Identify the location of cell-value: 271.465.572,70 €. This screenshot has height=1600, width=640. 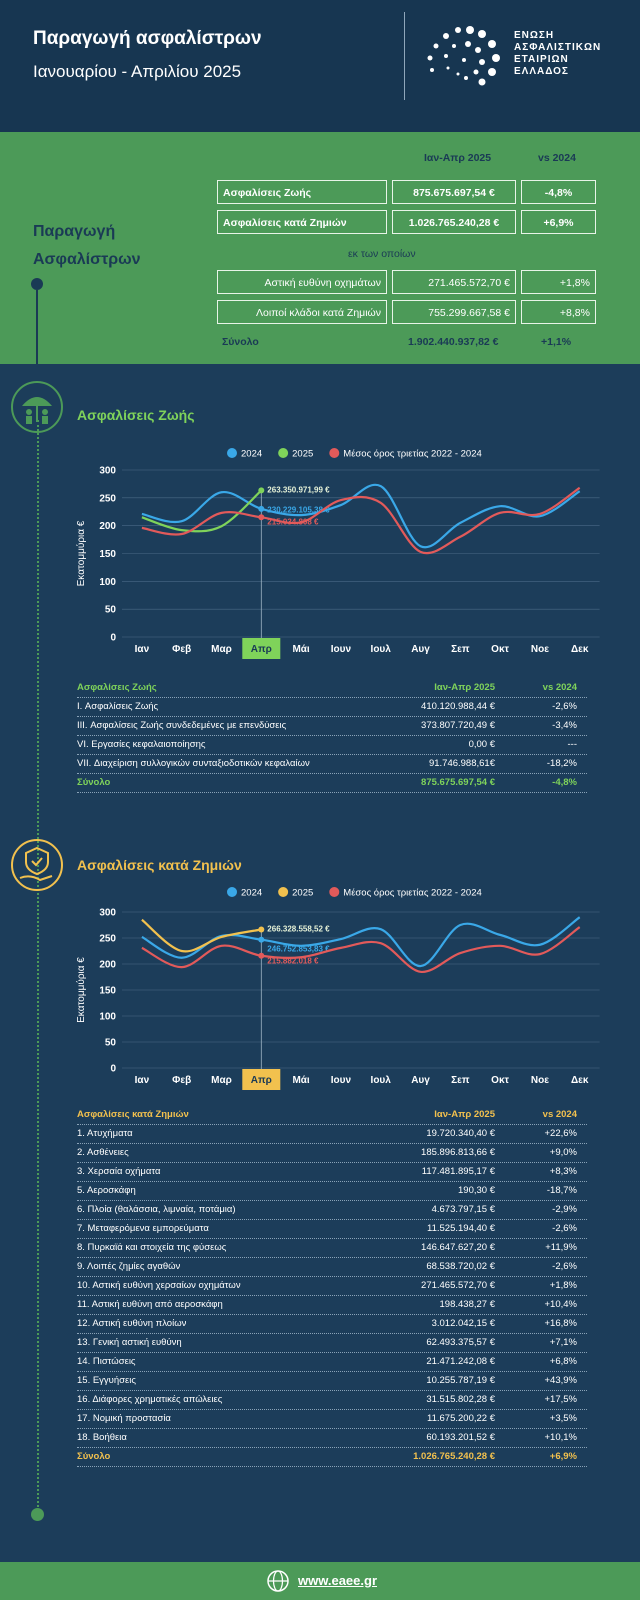
(458, 1285).